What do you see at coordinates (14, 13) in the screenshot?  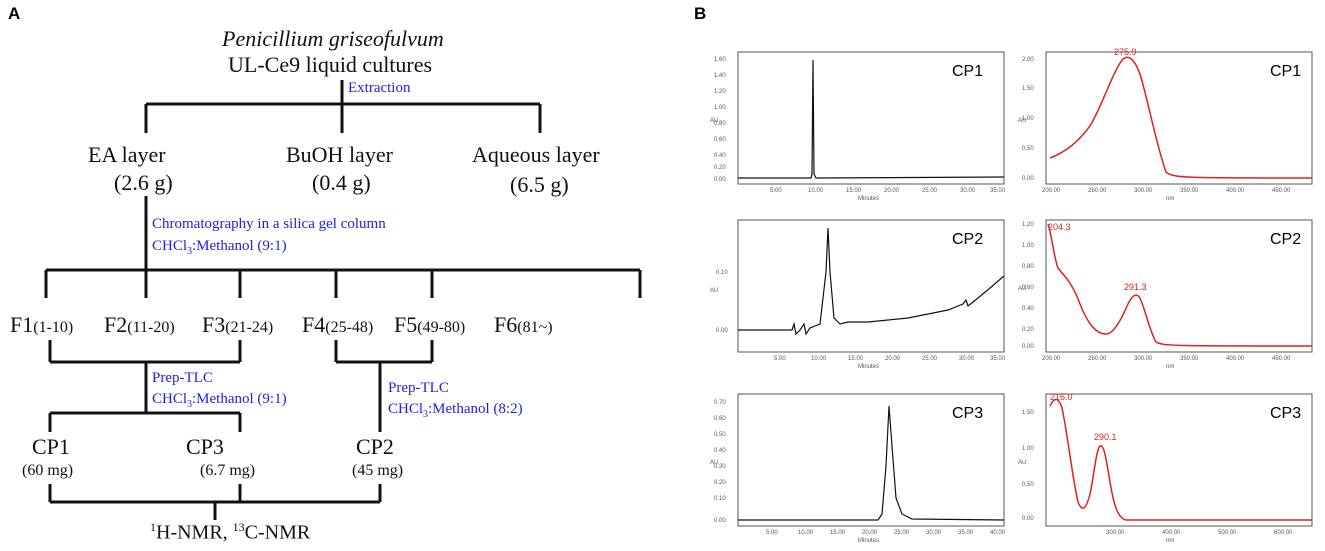 I see `panel-a-letter: A` at bounding box center [14, 13].